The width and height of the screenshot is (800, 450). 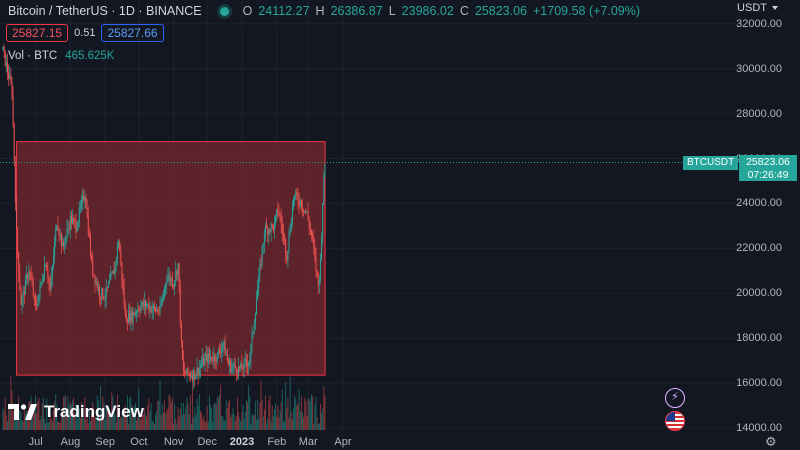 What do you see at coordinates (105, 11) in the screenshot?
I see `symbol-title: Bitcoin / TetherUS · 1D · BINANCE` at bounding box center [105, 11].